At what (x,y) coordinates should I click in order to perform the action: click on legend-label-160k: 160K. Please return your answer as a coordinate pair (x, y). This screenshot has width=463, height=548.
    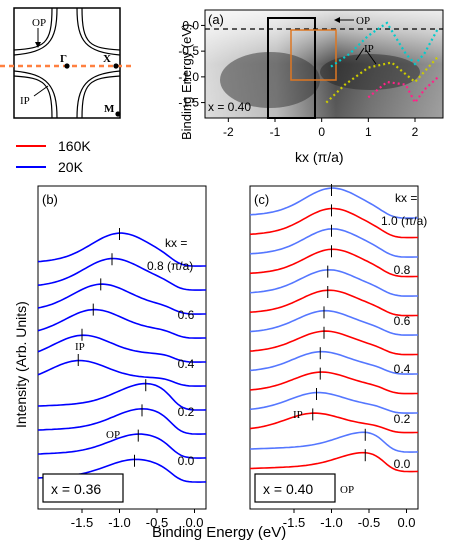
    Looking at the image, I should click on (74, 146).